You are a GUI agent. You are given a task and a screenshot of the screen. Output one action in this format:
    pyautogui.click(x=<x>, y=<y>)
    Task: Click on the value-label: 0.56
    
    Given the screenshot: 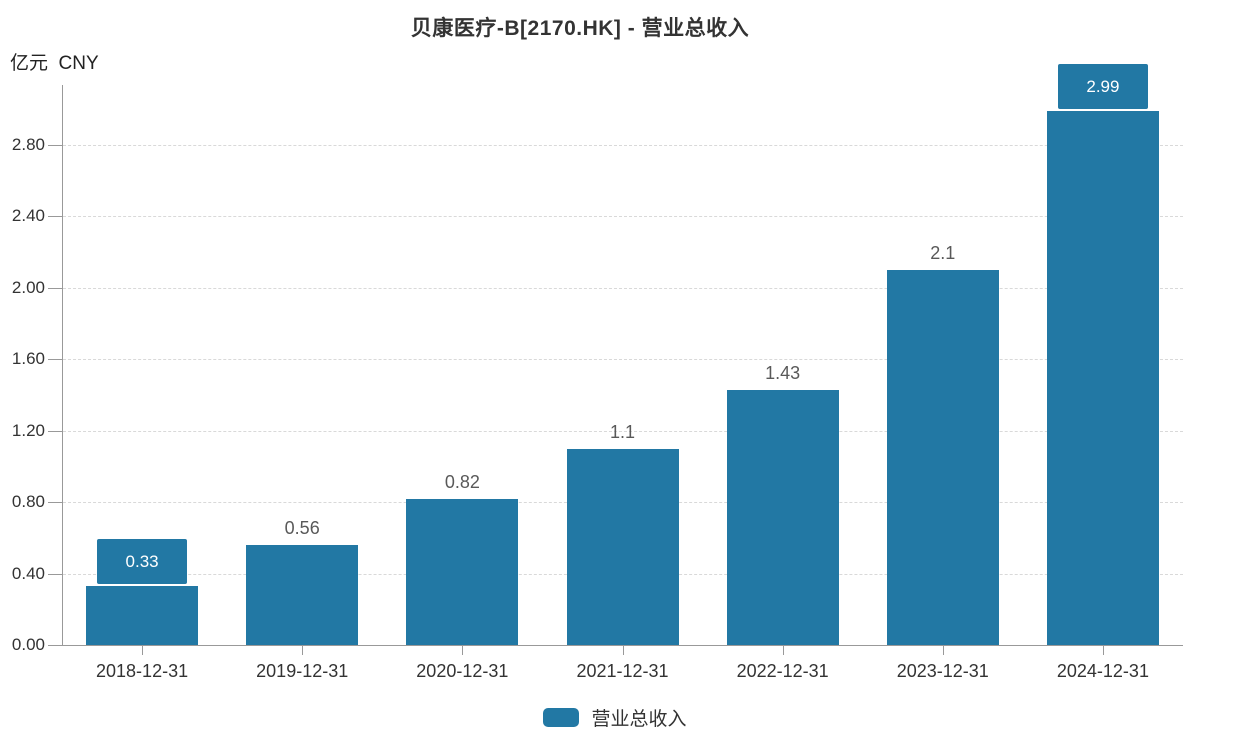 What is the action you would take?
    pyautogui.click(x=302, y=528)
    